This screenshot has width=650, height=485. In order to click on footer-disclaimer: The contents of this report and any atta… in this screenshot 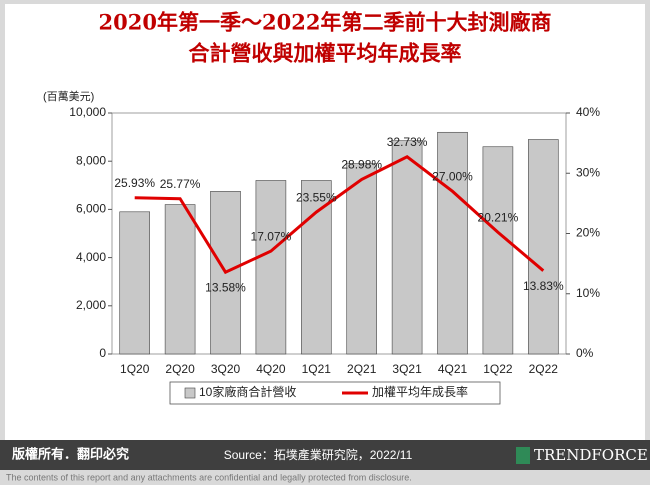, I will do `click(209, 477)`.